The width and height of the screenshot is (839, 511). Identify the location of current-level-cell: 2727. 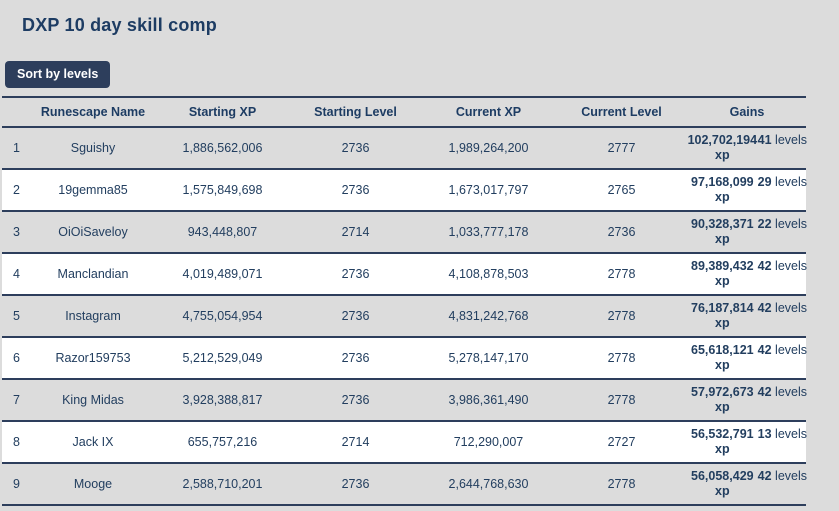
(621, 442).